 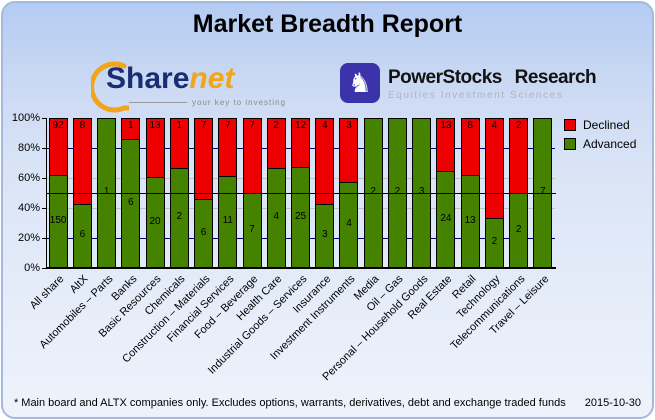 I want to click on sharenet-word-net: net, so click(x=212, y=78).